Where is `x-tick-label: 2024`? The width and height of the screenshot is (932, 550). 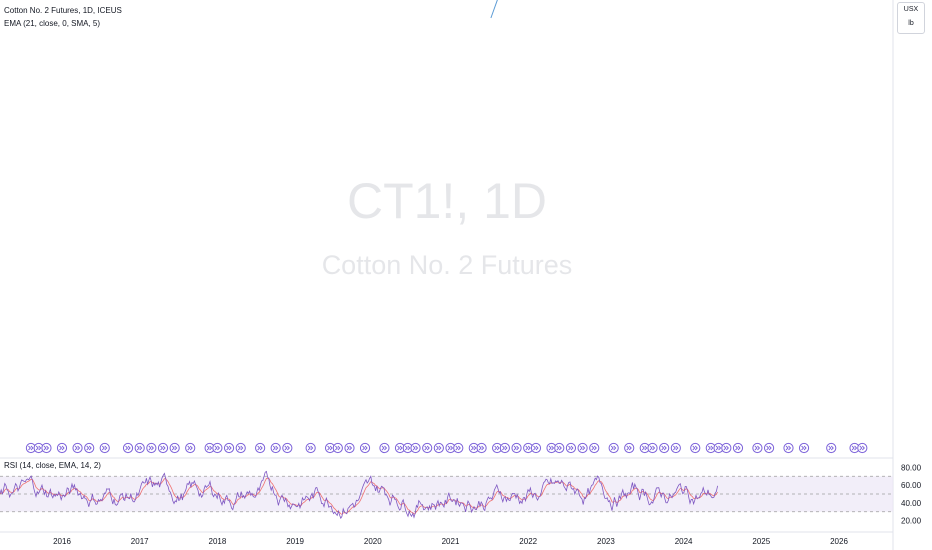 x-tick-label: 2024 is located at coordinates (684, 541).